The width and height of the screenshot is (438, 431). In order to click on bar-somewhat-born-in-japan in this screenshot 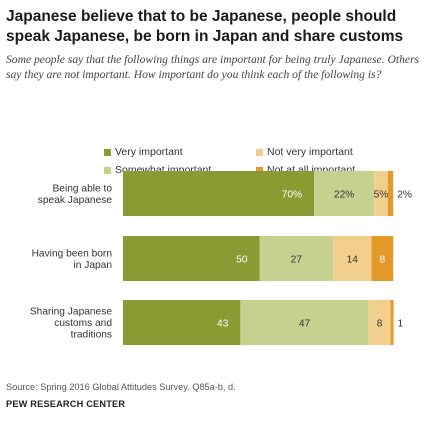, I will do `click(296, 258)`.